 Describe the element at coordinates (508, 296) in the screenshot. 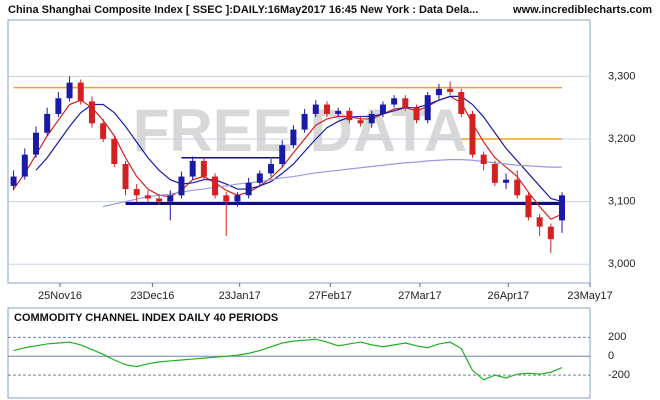

I see `x-tick-label: 26Apr17` at that location.